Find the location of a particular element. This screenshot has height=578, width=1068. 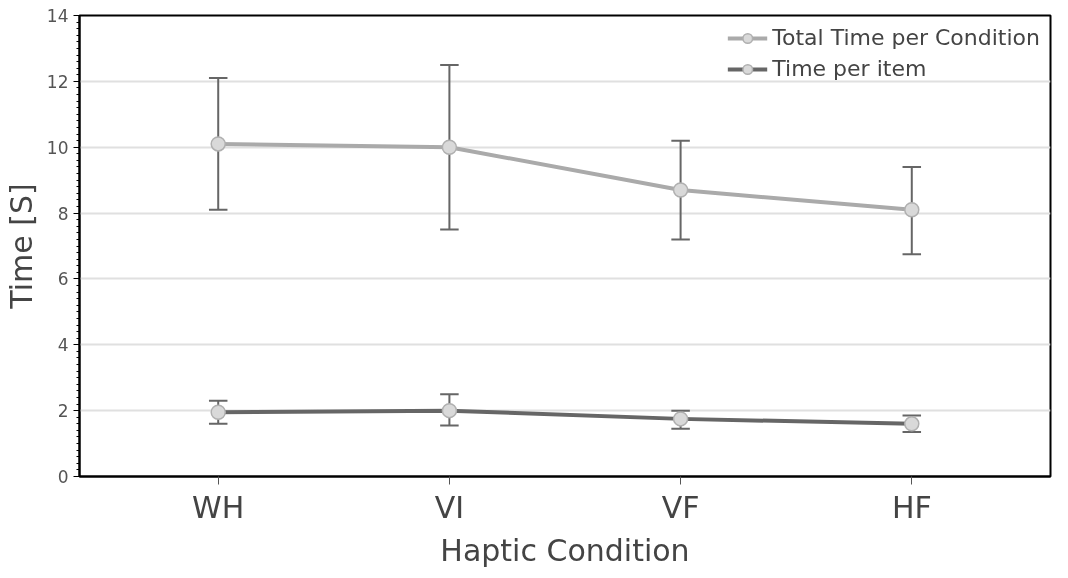

x-axis-title: Haptic Condition is located at coordinates (565, 550).